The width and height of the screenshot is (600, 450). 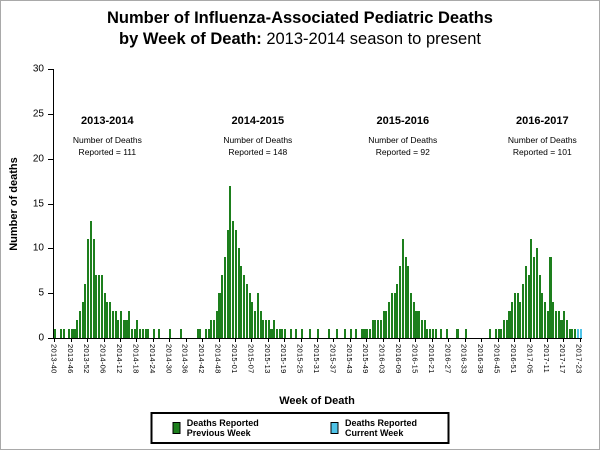 What do you see at coordinates (202, 359) in the screenshot?
I see `x-tick-label: 2014-42` at bounding box center [202, 359].